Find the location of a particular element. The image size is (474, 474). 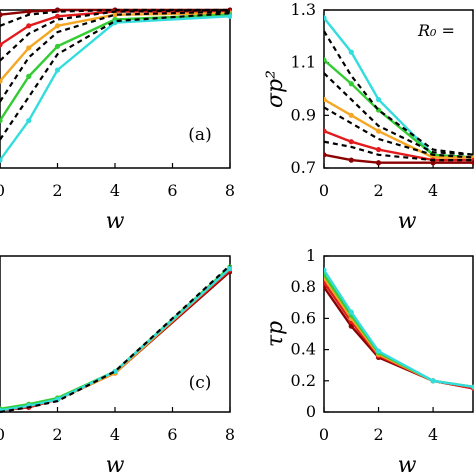

panel-label: (c) is located at coordinates (200, 383).